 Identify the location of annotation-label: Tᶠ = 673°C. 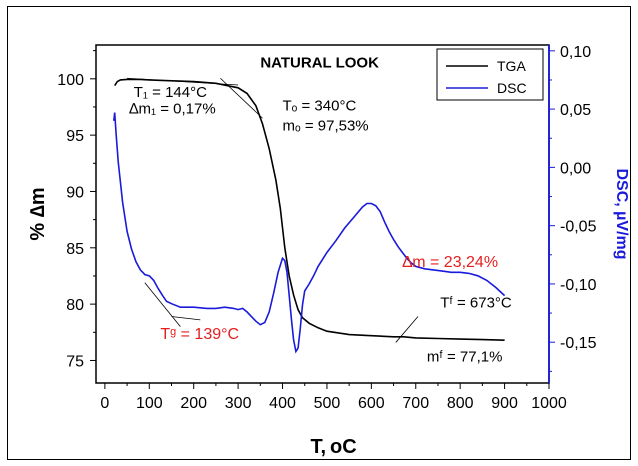
(476, 303).